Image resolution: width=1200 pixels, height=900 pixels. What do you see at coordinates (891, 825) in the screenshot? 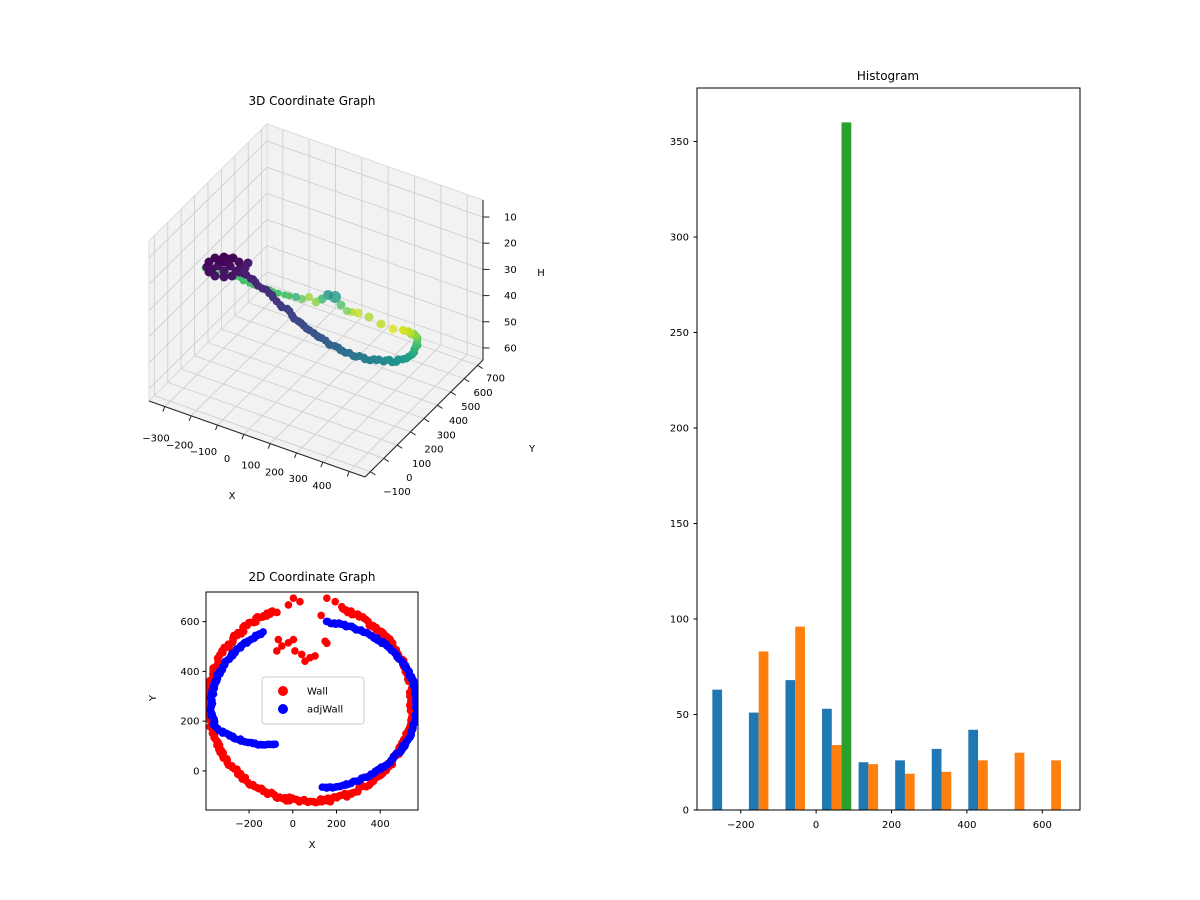
I see `hist-x-tick-label: 200` at bounding box center [891, 825].